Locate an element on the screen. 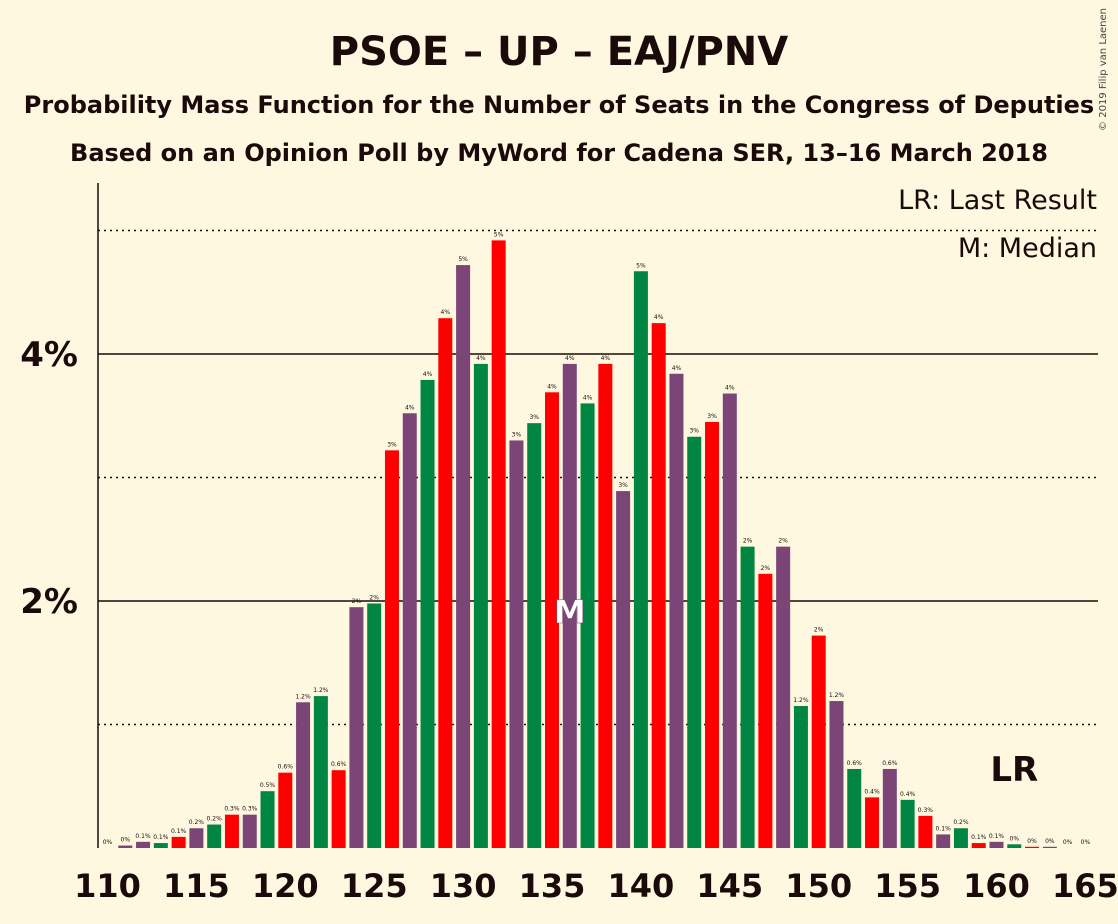  bar-label-151: 1.2% is located at coordinates (837, 695).